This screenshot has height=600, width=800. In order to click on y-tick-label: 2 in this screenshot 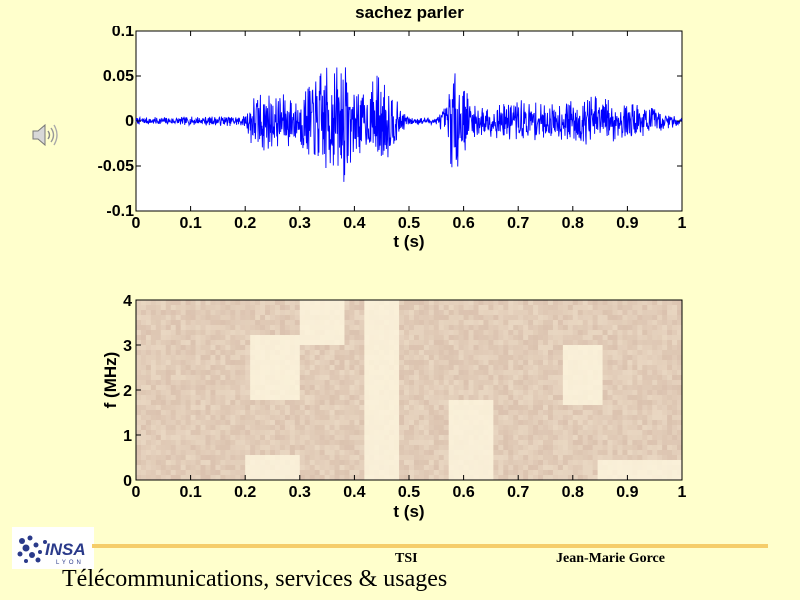, I will do `click(127, 391)`.